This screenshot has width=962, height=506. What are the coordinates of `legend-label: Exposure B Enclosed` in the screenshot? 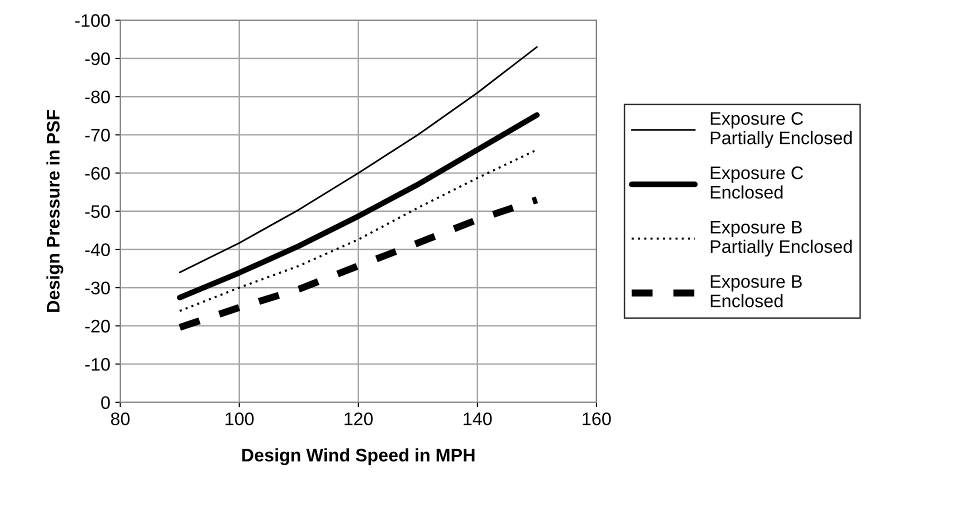 It's located at (756, 291).